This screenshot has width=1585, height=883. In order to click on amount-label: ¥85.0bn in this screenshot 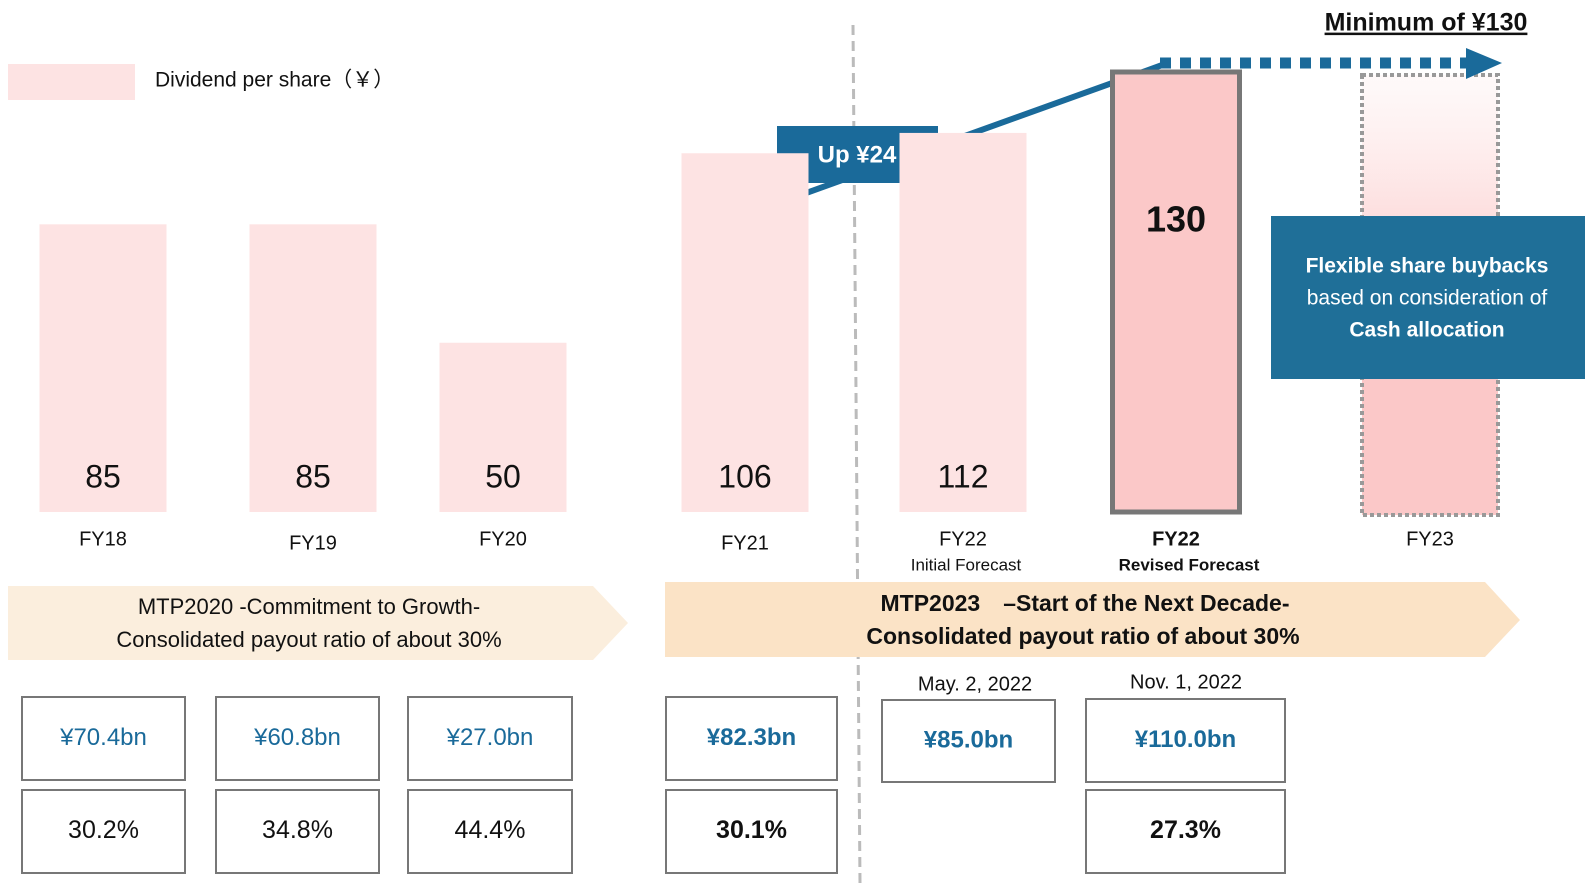, I will do `click(968, 739)`.